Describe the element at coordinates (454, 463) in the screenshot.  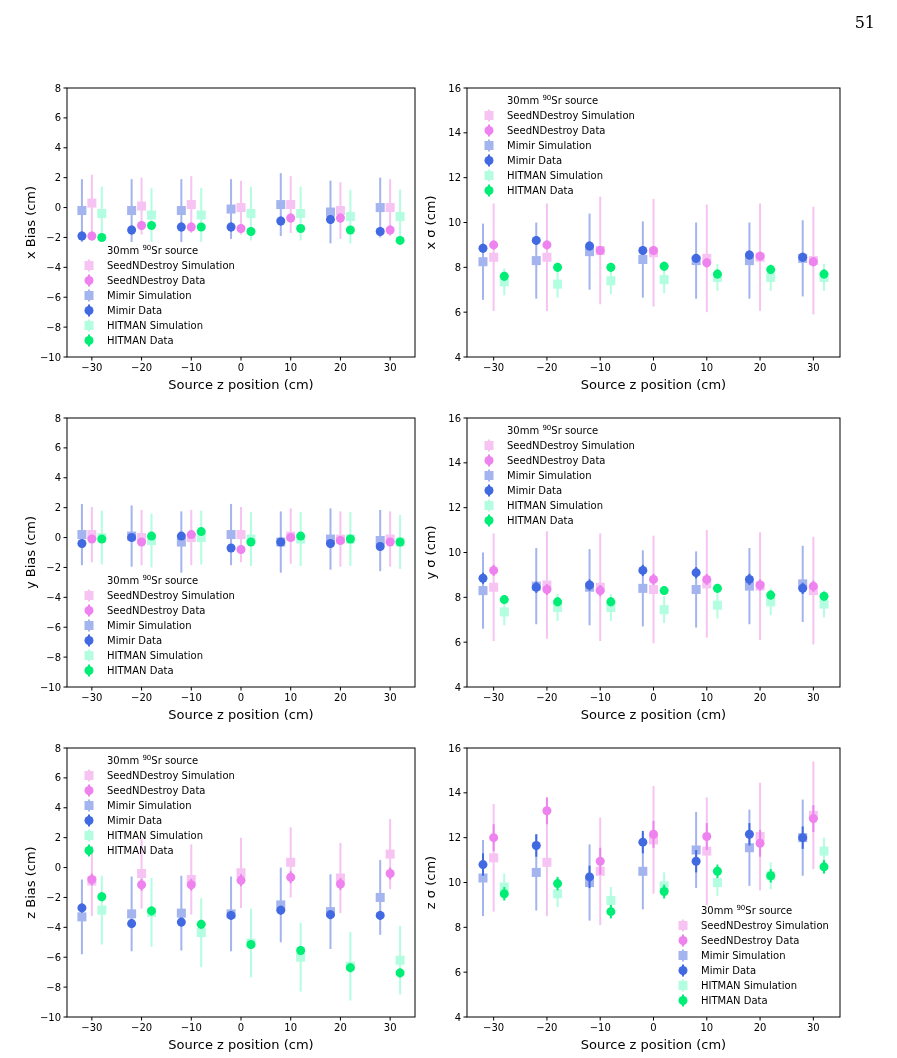
I see `y-tick-label: 14` at that location.